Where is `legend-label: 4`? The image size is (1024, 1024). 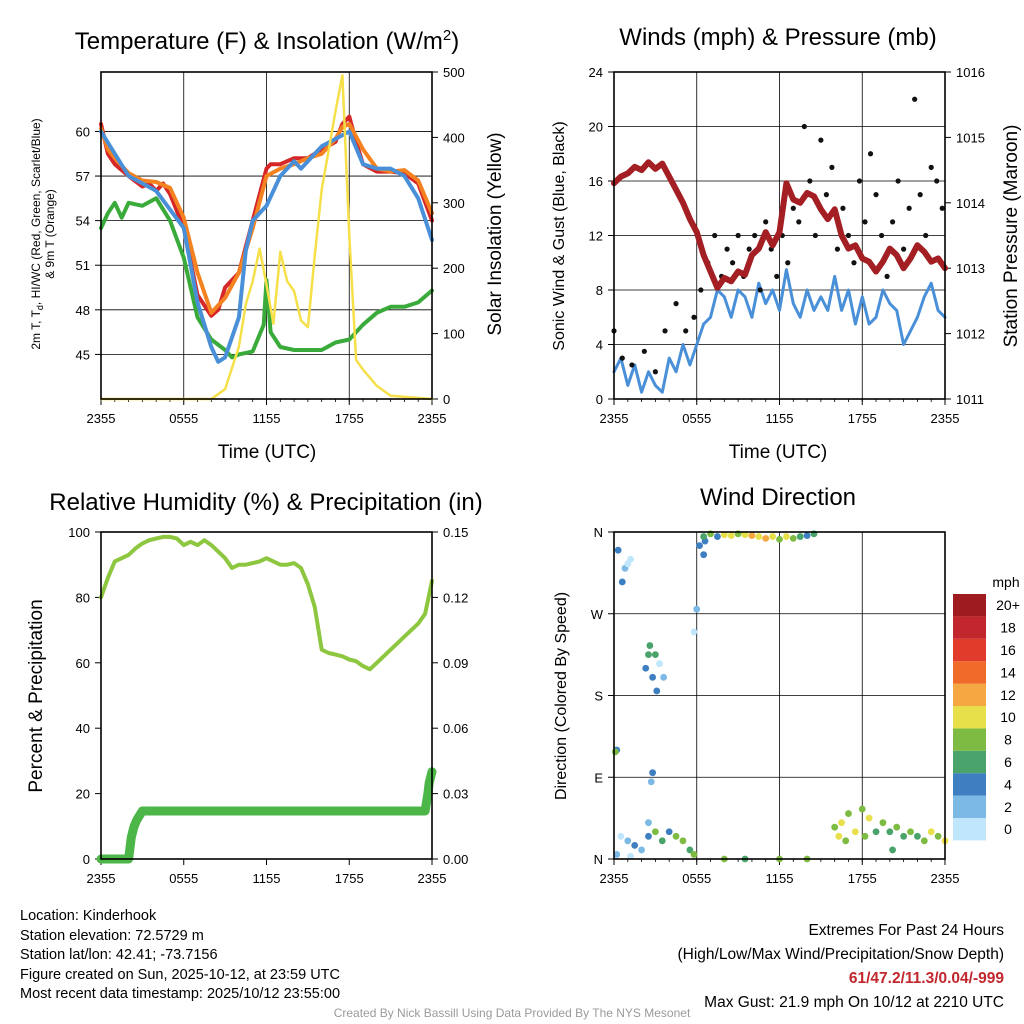
legend-label: 4 is located at coordinates (1008, 784).